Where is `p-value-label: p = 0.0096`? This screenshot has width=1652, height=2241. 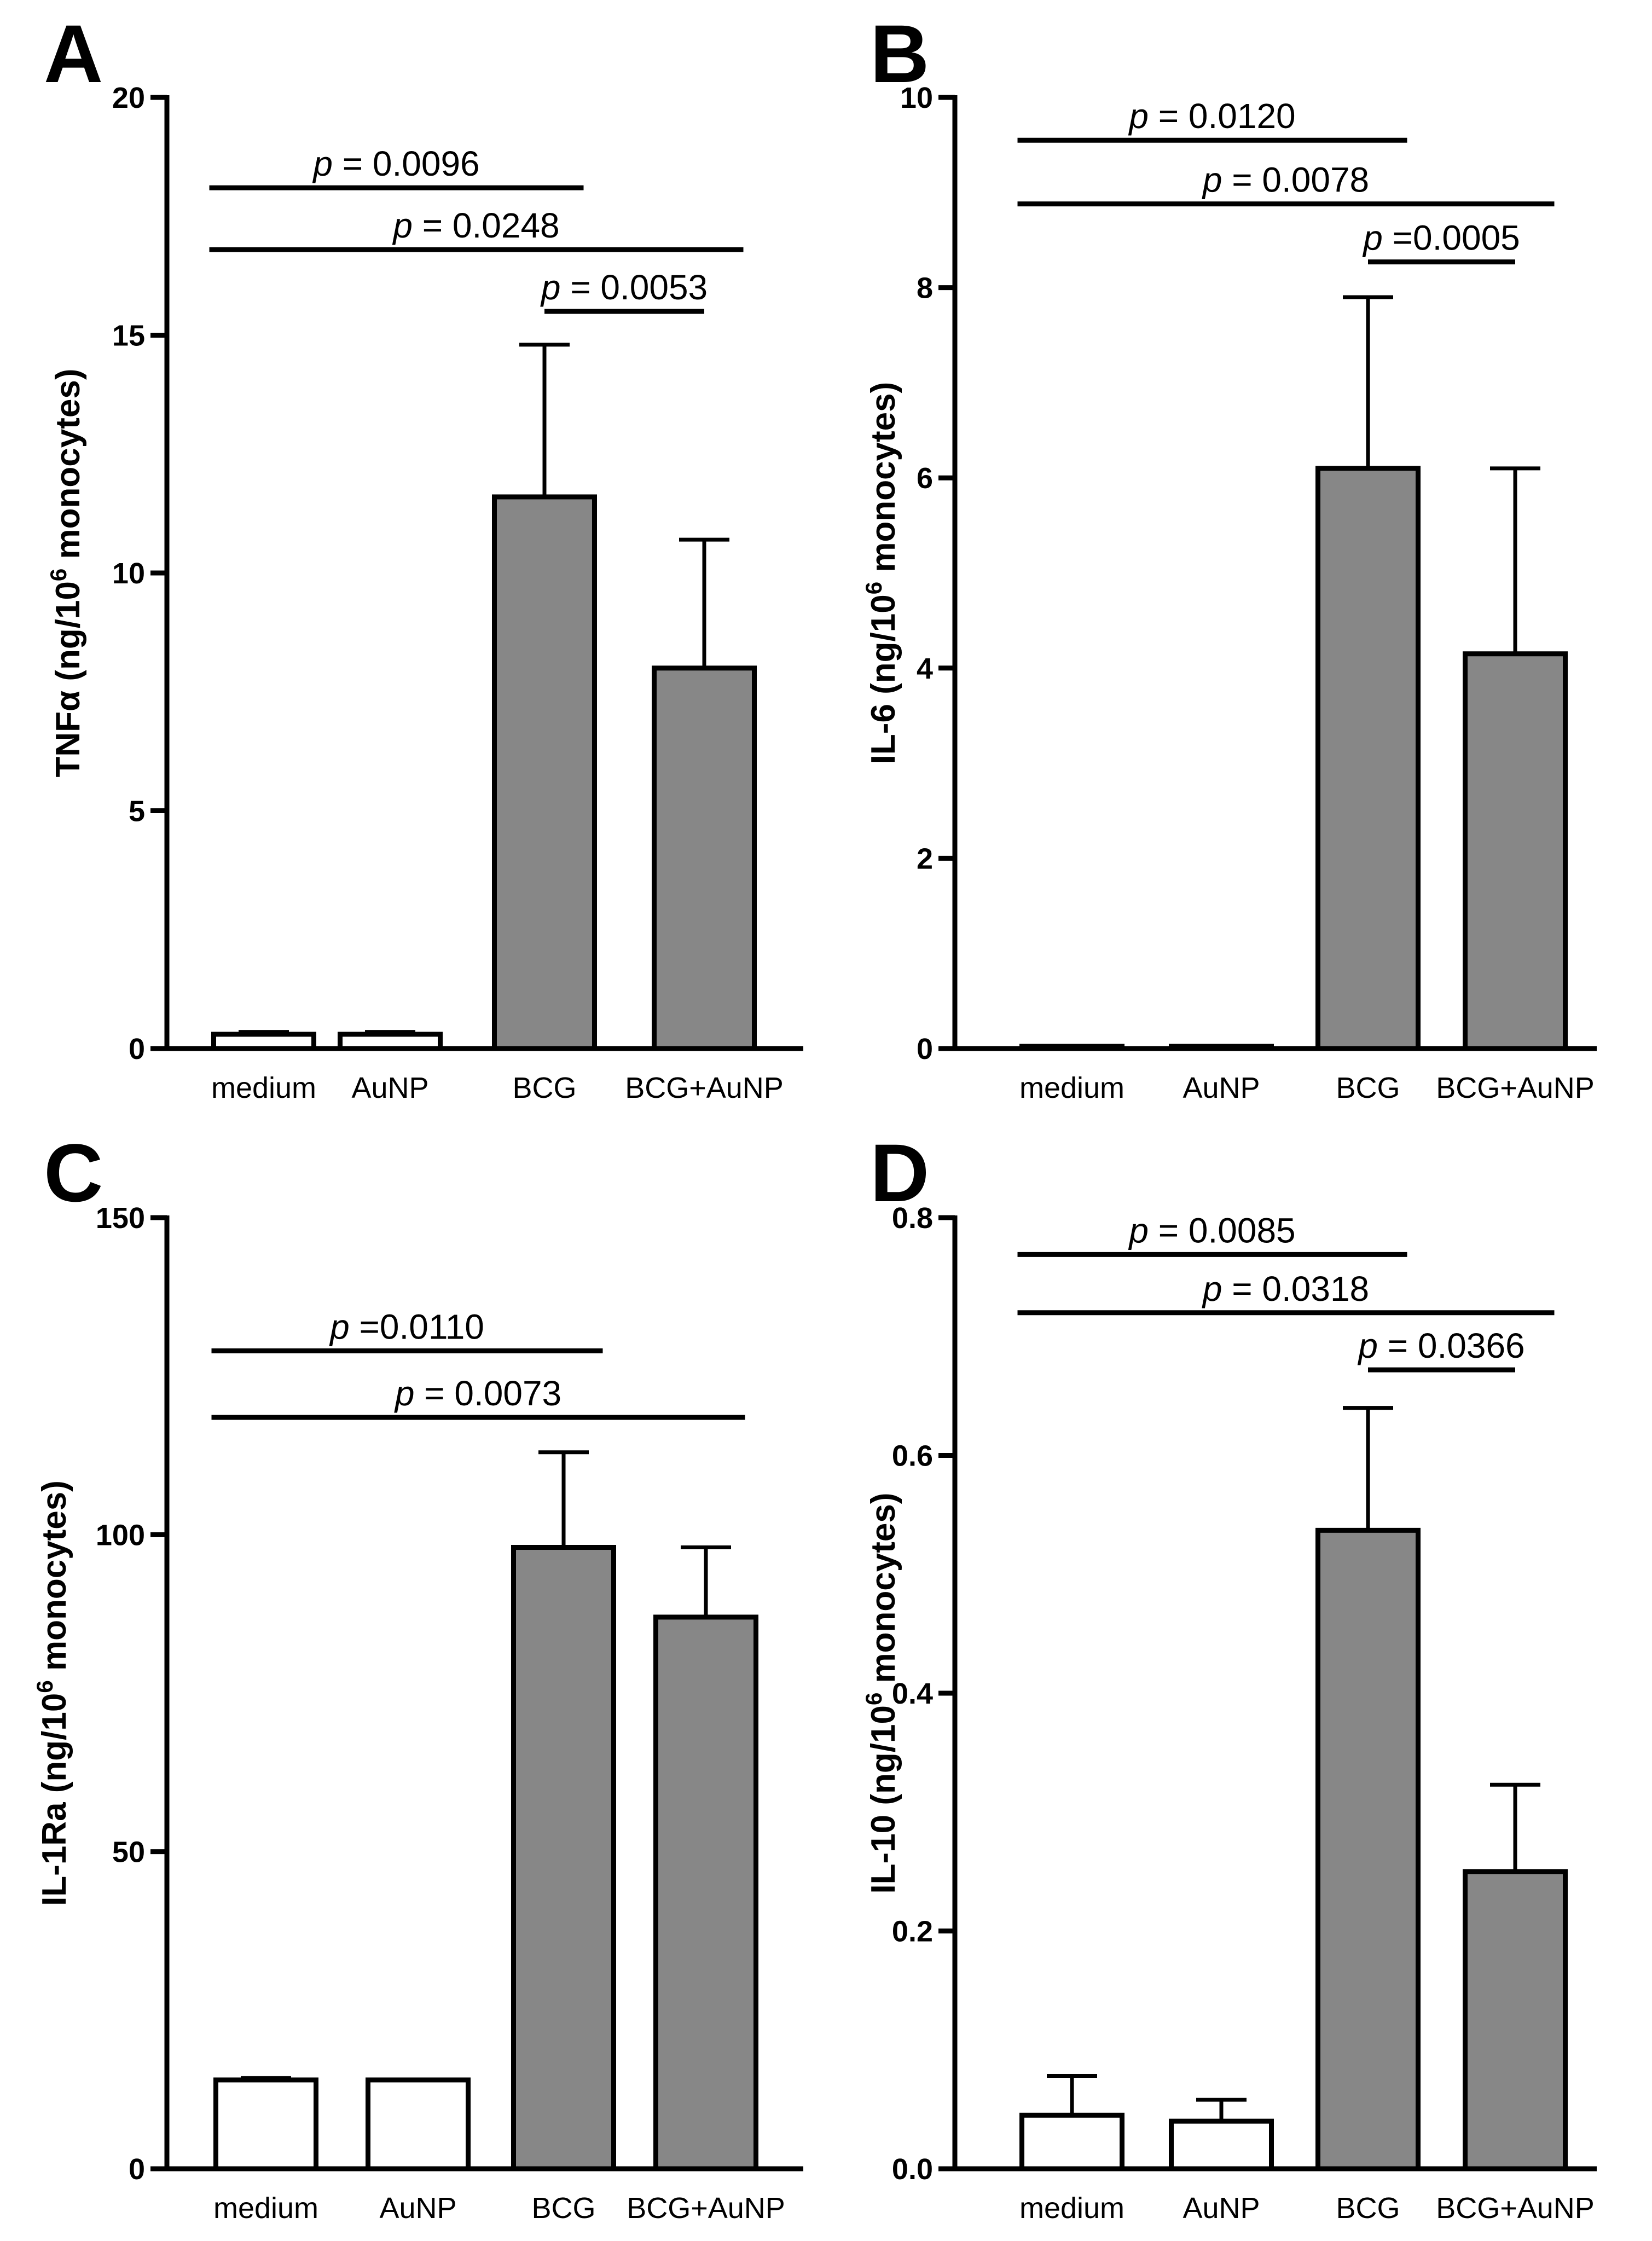 p-value-label: p = 0.0096 is located at coordinates (395, 164).